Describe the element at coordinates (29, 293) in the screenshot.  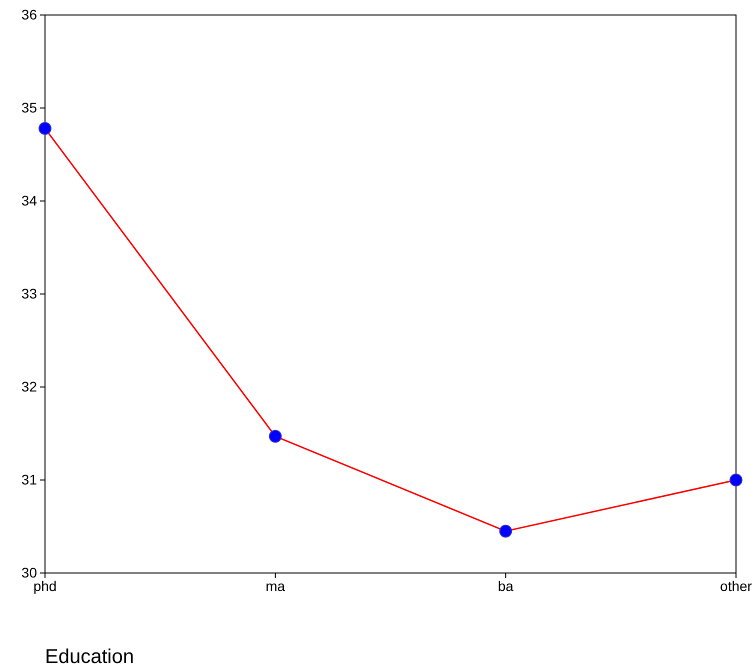
I see `y-tick-label: 33` at that location.